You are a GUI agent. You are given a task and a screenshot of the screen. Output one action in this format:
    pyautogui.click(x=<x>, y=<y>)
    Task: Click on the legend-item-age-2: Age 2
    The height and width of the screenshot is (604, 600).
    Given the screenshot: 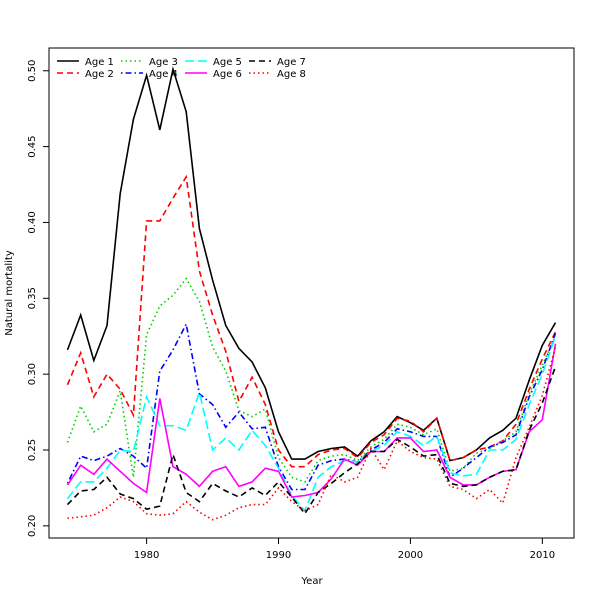 What is the action you would take?
    pyautogui.click(x=85, y=74)
    